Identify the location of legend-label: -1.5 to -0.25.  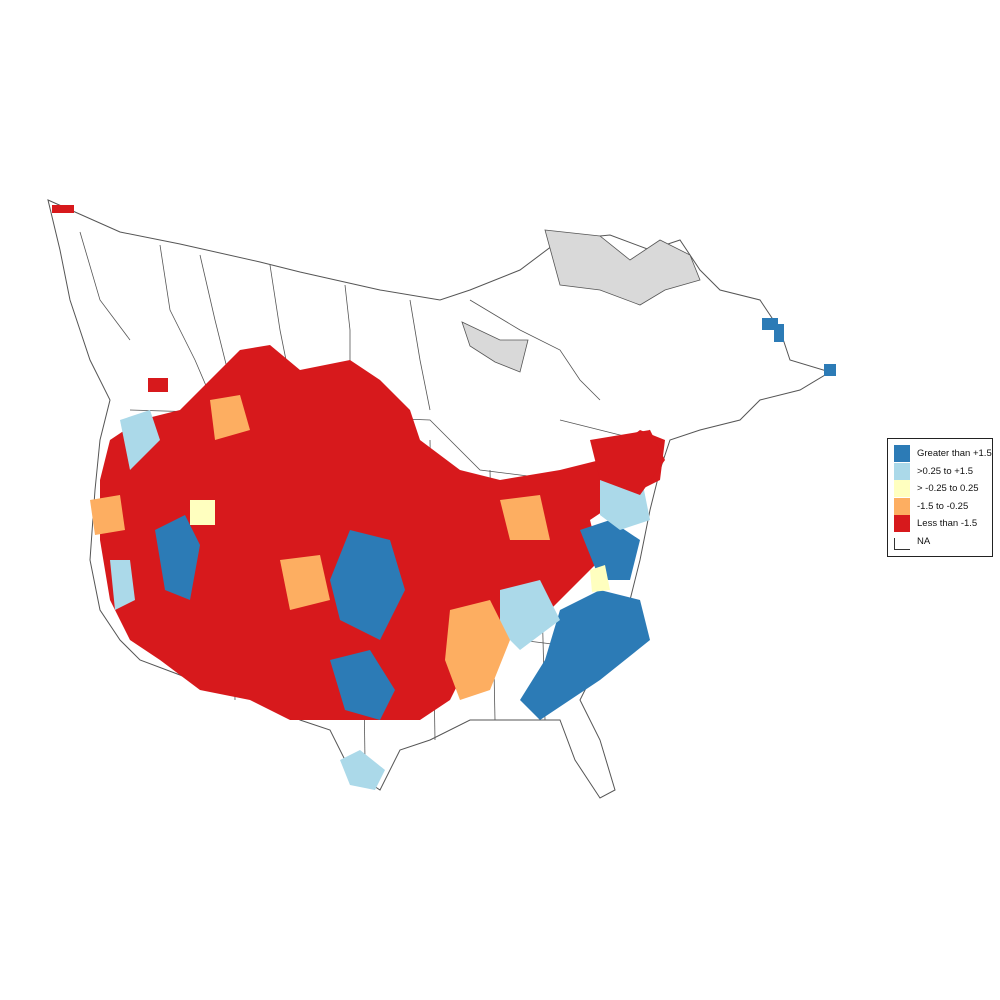
(943, 506).